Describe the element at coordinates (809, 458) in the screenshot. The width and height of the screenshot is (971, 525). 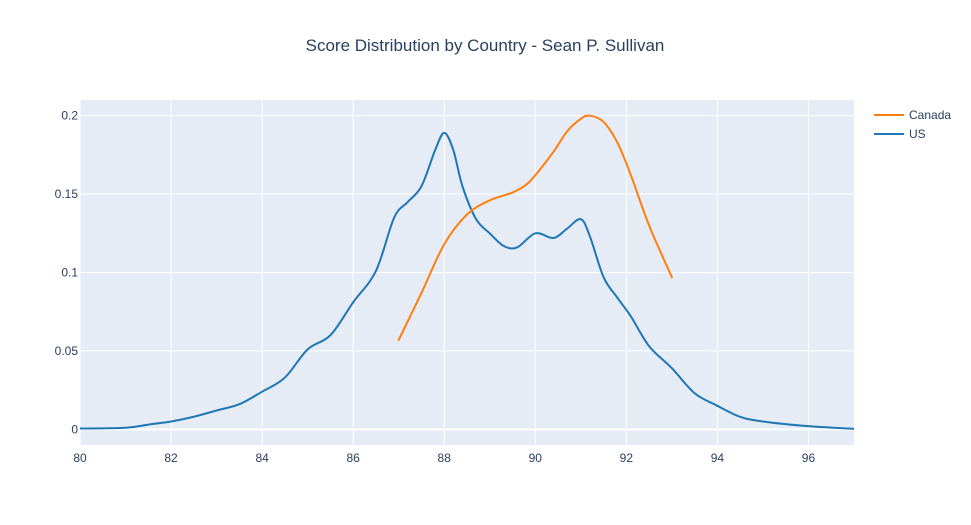
I see `x-tick-label: 96` at that location.